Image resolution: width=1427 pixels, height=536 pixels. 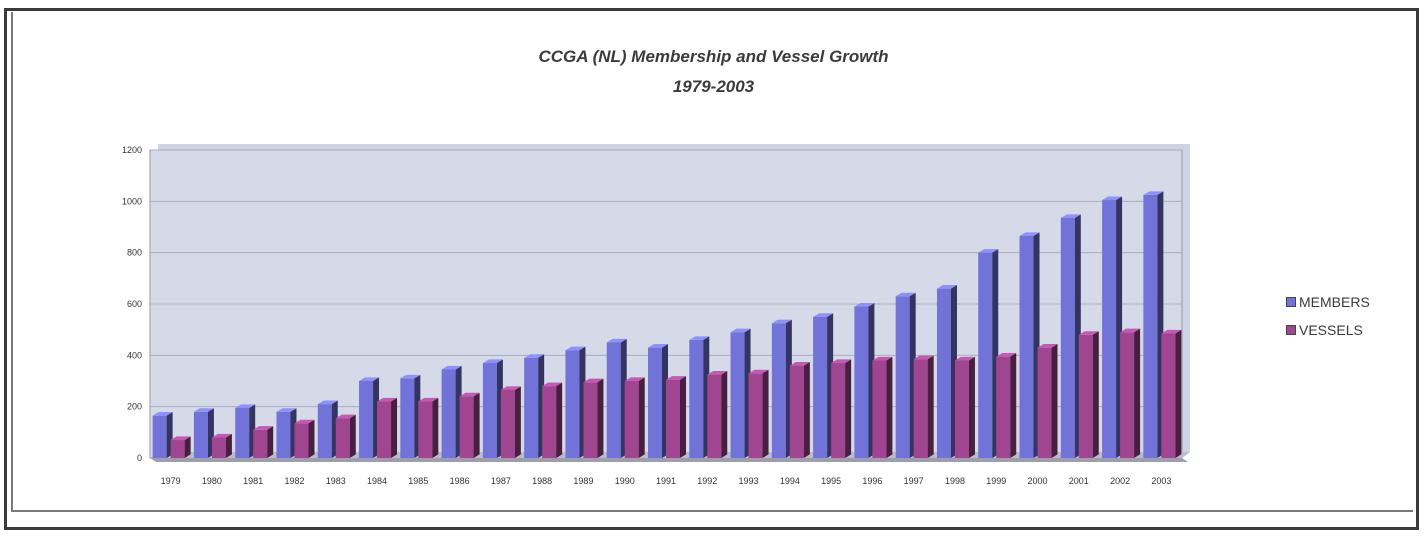 I want to click on bar-side-vessels-2000, so click(x=1054, y=401).